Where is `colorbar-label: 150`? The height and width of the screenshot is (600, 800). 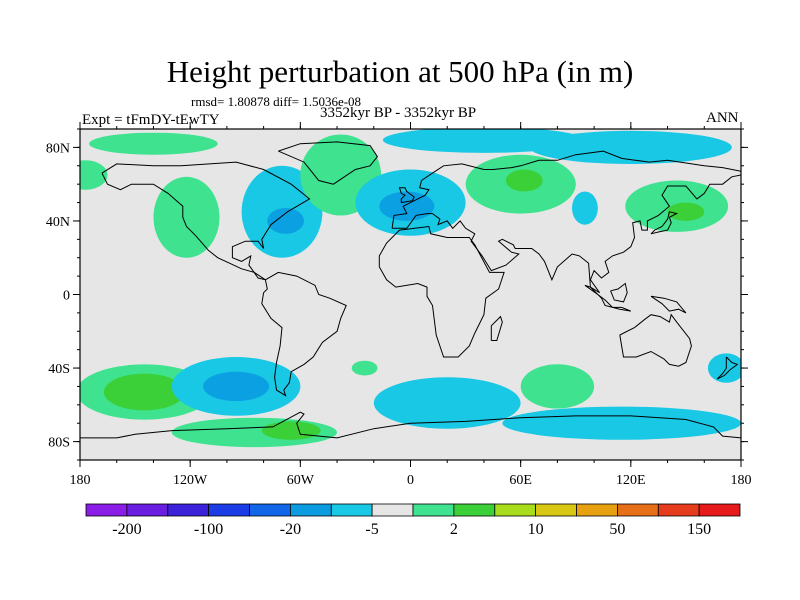
colorbar-label: 150 is located at coordinates (699, 529).